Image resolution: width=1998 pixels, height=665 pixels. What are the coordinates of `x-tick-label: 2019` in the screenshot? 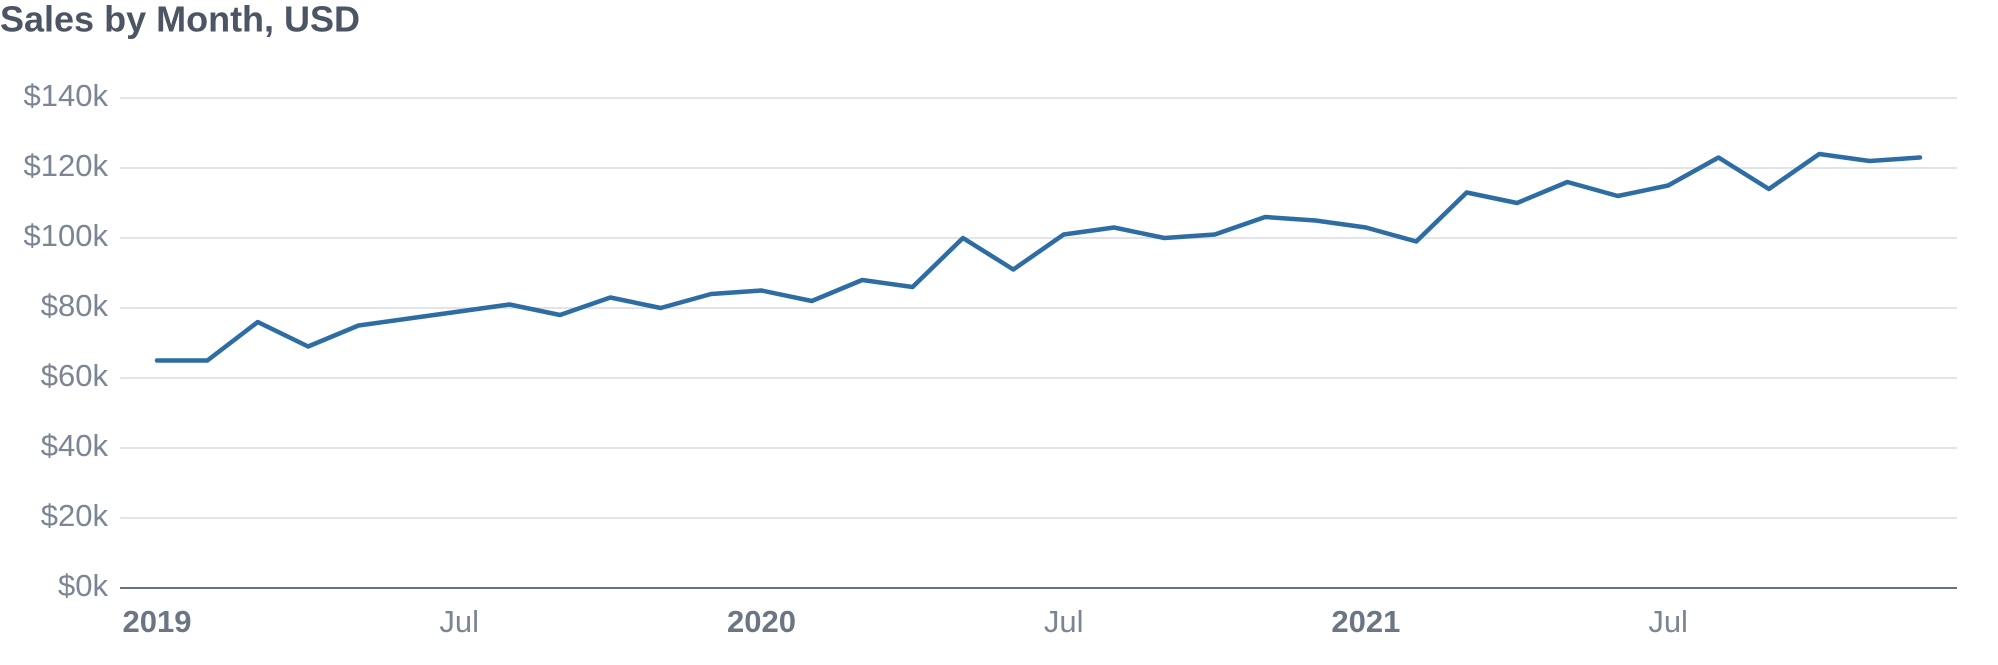 It's located at (157, 621).